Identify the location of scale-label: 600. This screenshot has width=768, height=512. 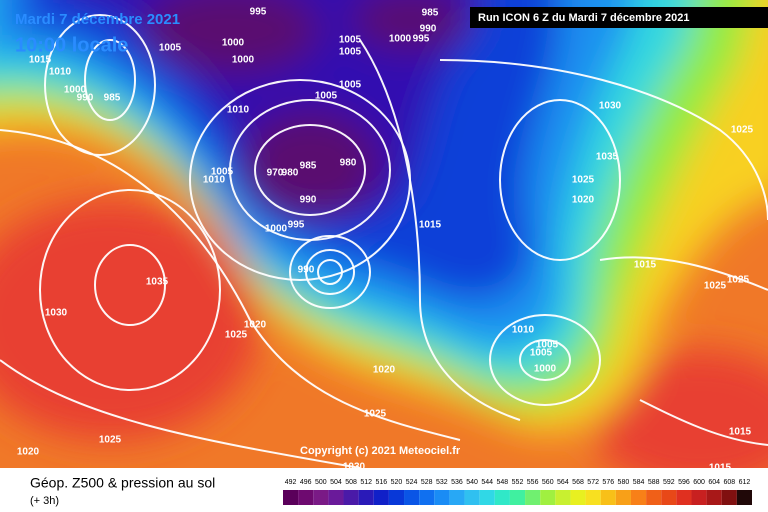
(699, 482).